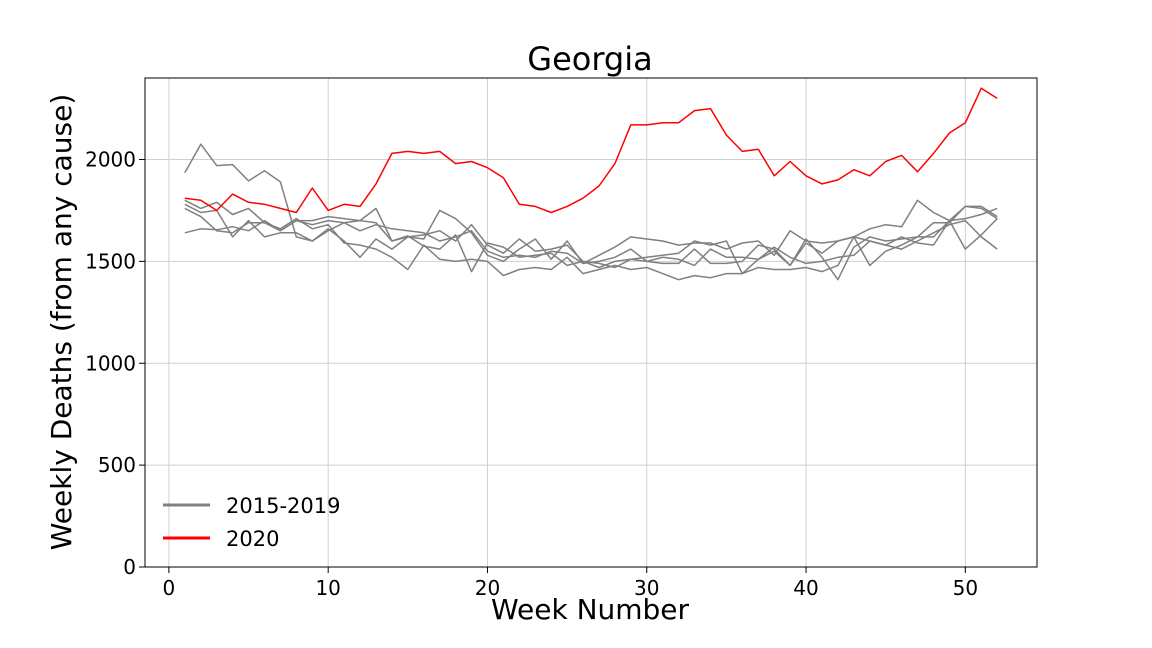  What do you see at coordinates (129, 567) in the screenshot?
I see `y-tick-label: 0` at bounding box center [129, 567].